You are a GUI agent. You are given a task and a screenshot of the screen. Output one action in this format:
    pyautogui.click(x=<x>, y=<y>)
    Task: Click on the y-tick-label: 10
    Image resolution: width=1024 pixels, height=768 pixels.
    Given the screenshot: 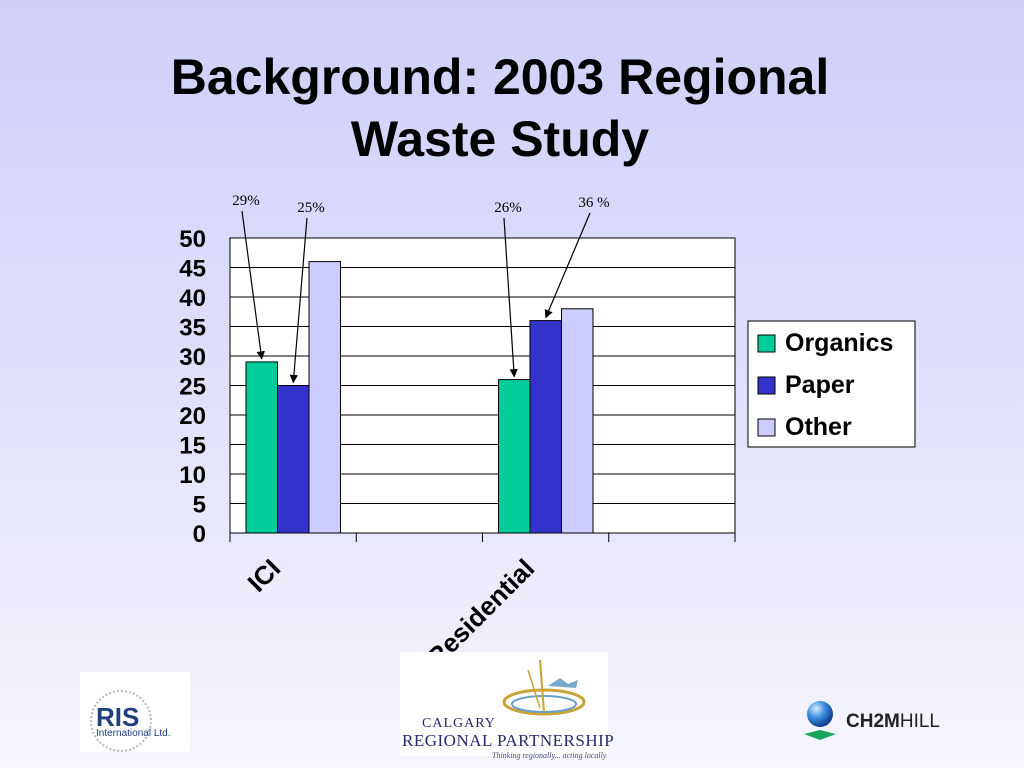 What is the action you would take?
    pyautogui.click(x=192, y=475)
    